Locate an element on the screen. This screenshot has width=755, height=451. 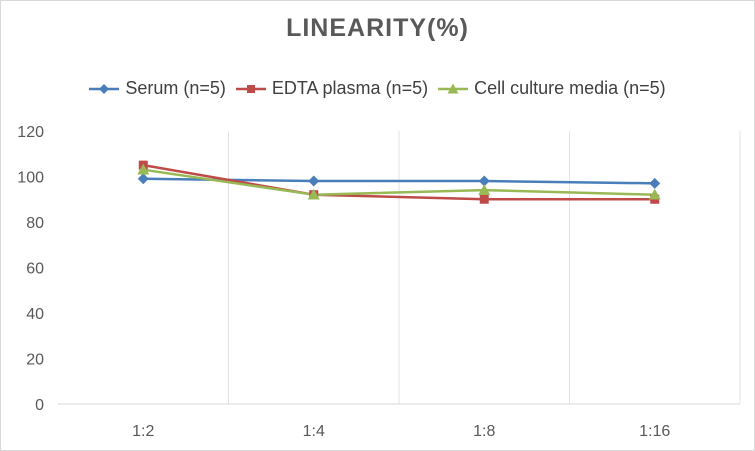
y-tick-label: 80 is located at coordinates (35, 223).